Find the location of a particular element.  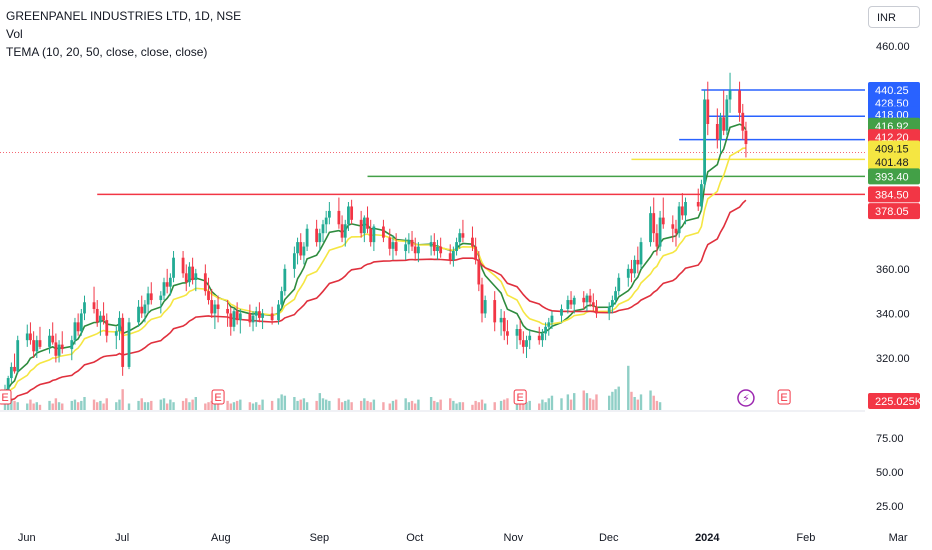

price-badge: 384.50 is located at coordinates (894, 194).